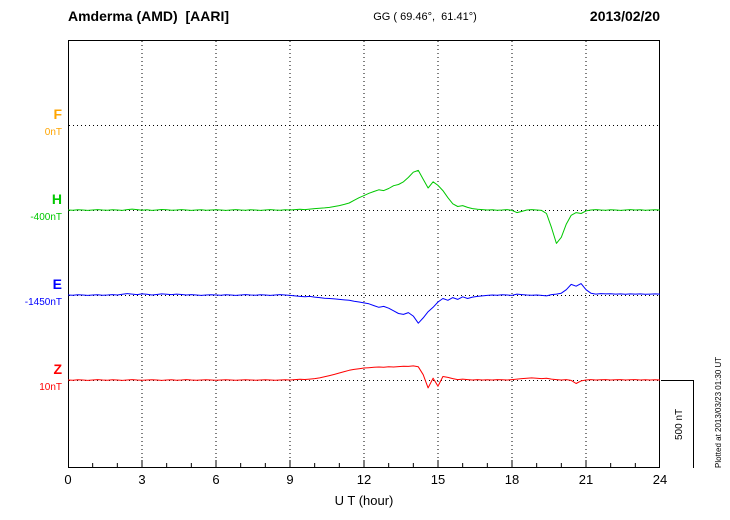  What do you see at coordinates (53, 132) in the screenshot?
I see `component-offset-f: 0nT` at bounding box center [53, 132].